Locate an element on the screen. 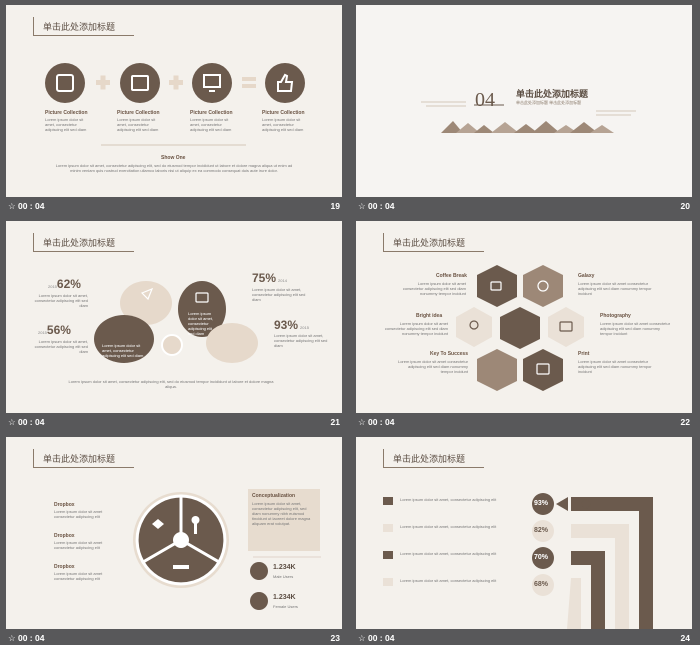 This screenshot has height=645, width=700. arrow-bars is located at coordinates (518, 561).